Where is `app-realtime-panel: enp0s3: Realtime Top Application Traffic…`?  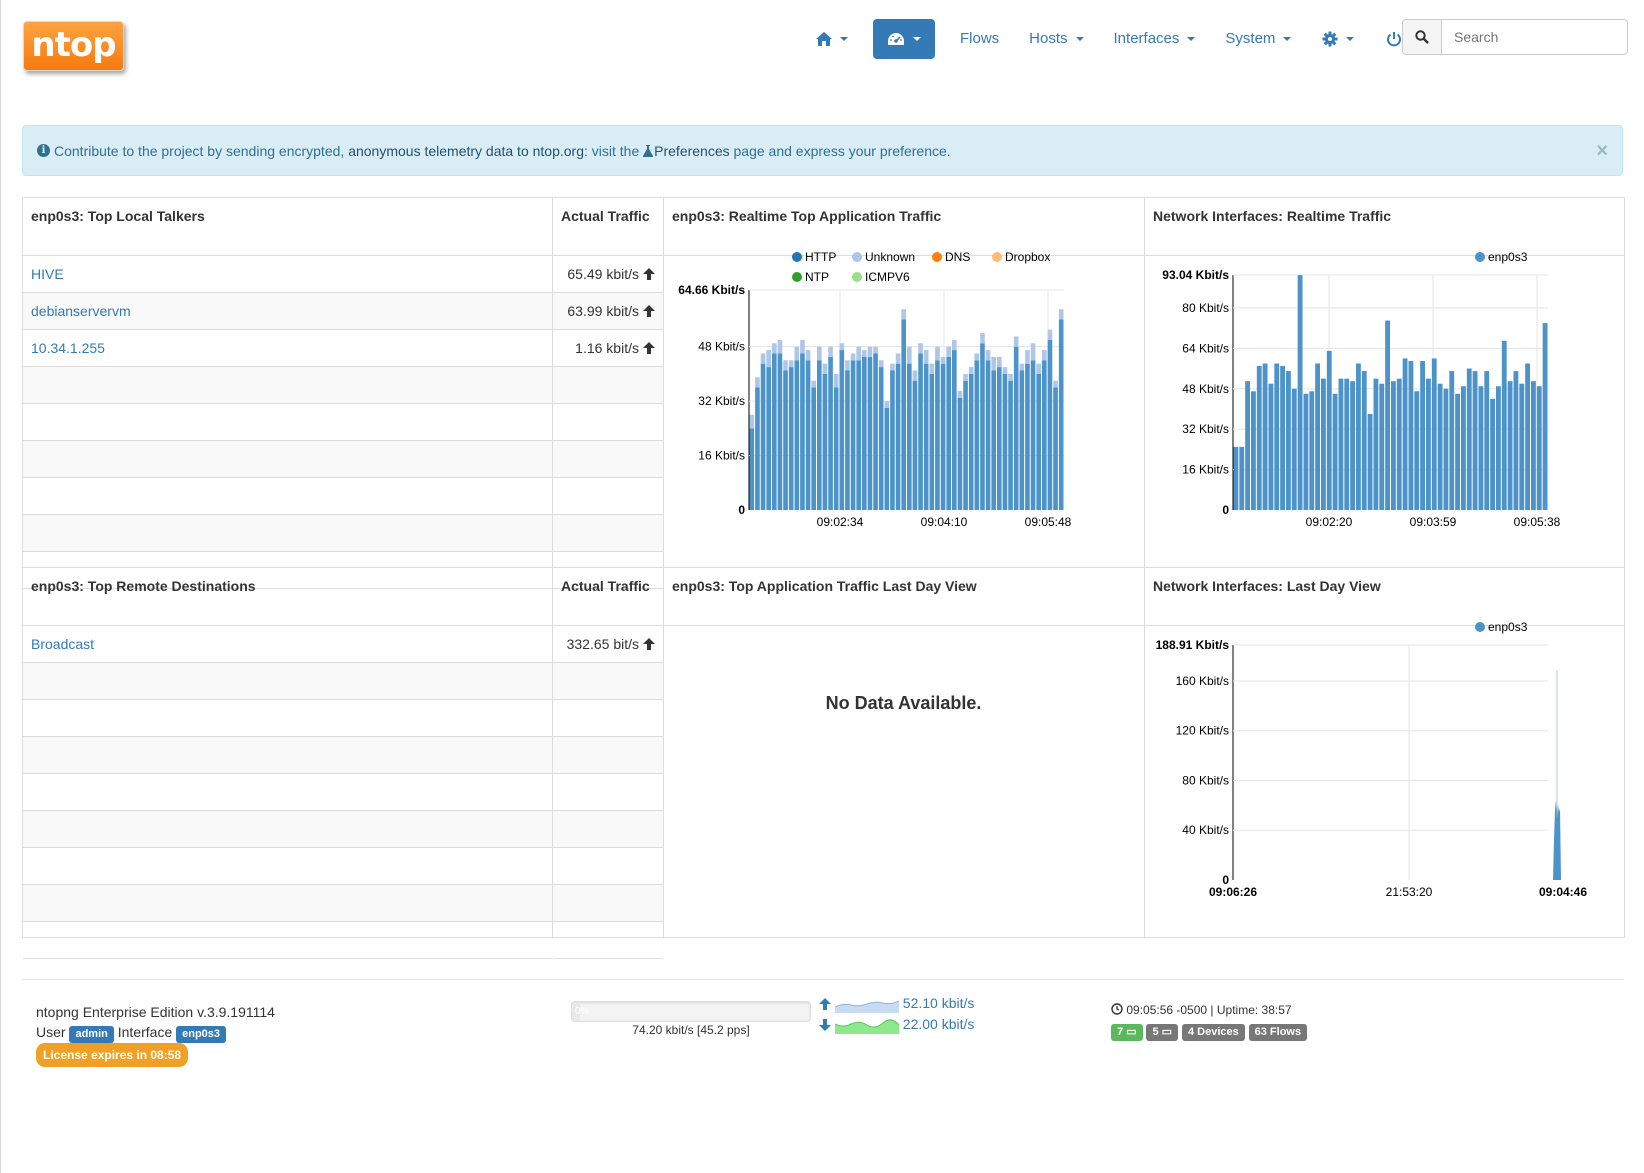 app-realtime-panel: enp0s3: Realtime Top Application Traffic… is located at coordinates (904, 383).